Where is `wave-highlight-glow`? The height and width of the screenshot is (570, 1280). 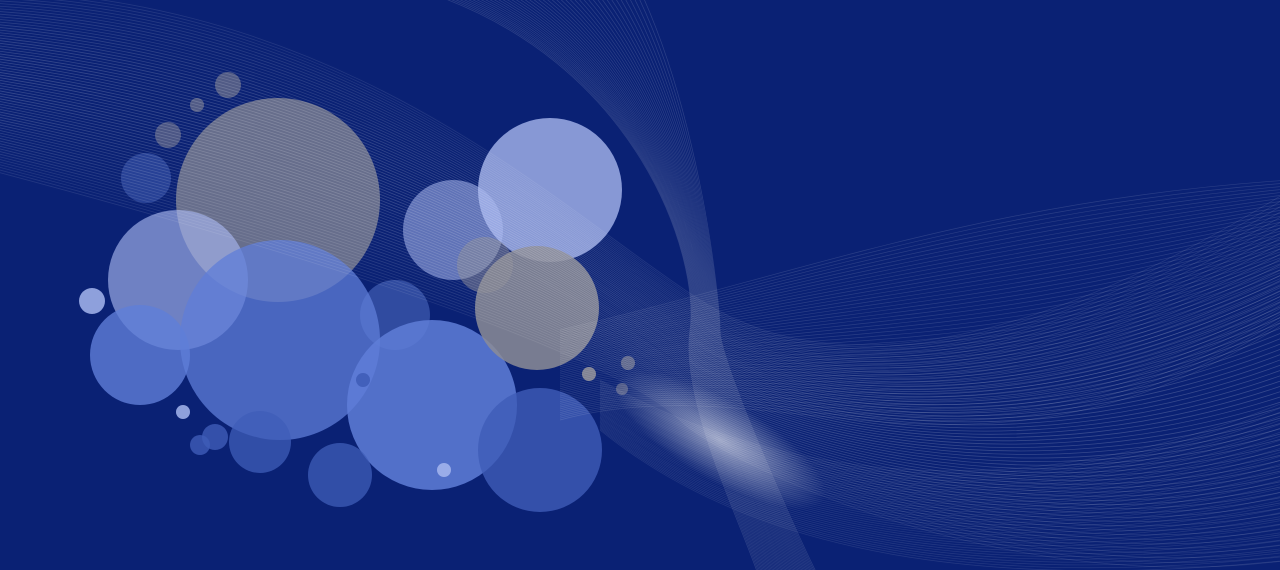 wave-highlight-glow is located at coordinates (720, 440).